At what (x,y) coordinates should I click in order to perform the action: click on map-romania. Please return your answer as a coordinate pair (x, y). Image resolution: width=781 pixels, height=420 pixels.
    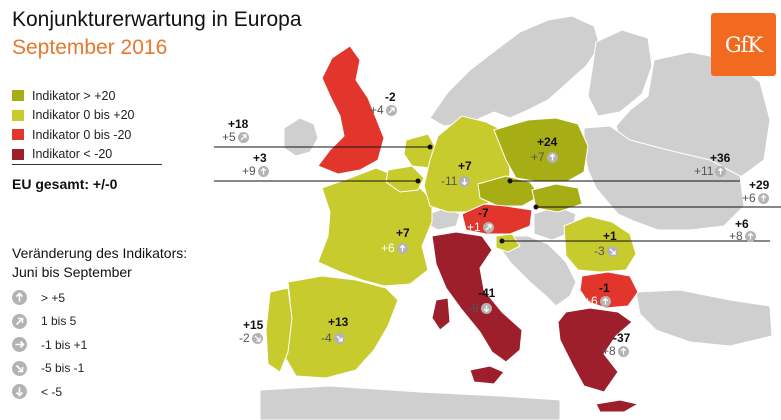
    Looking at the image, I should click on (600, 244).